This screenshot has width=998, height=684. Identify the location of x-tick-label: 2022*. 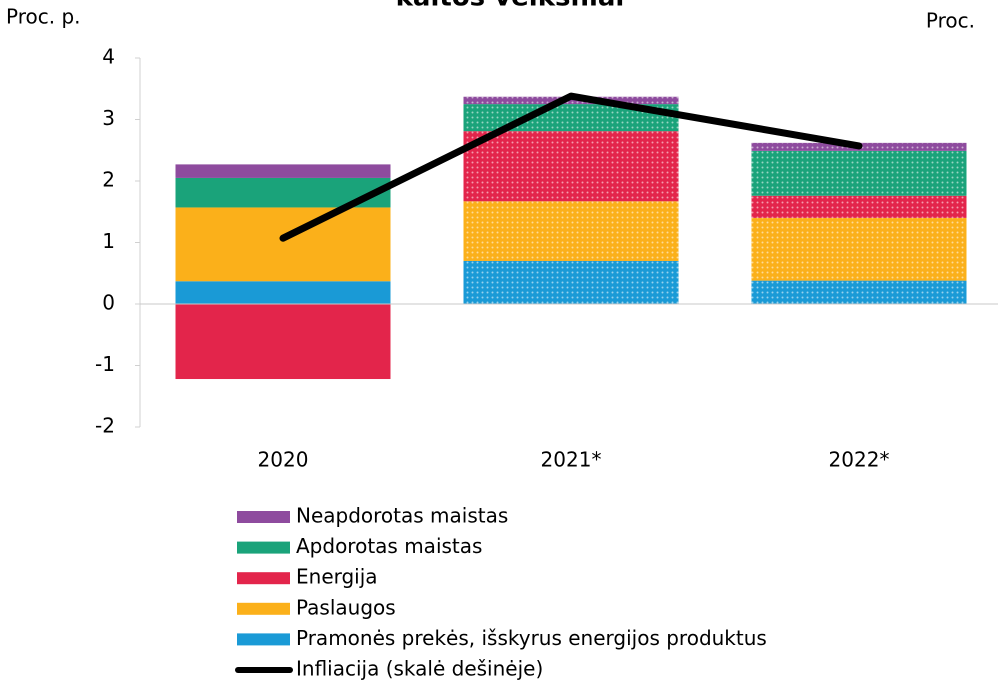
(859, 460).